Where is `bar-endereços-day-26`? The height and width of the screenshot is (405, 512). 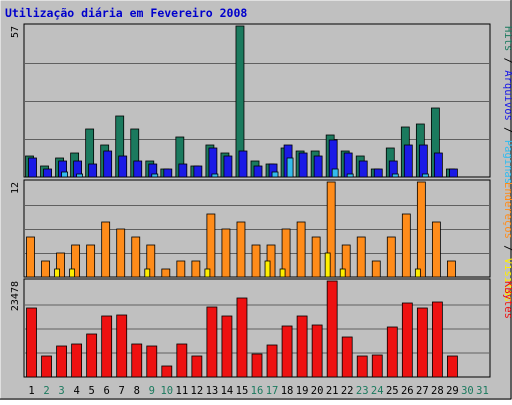
bar-endereços-day-26 is located at coordinates (406, 245).